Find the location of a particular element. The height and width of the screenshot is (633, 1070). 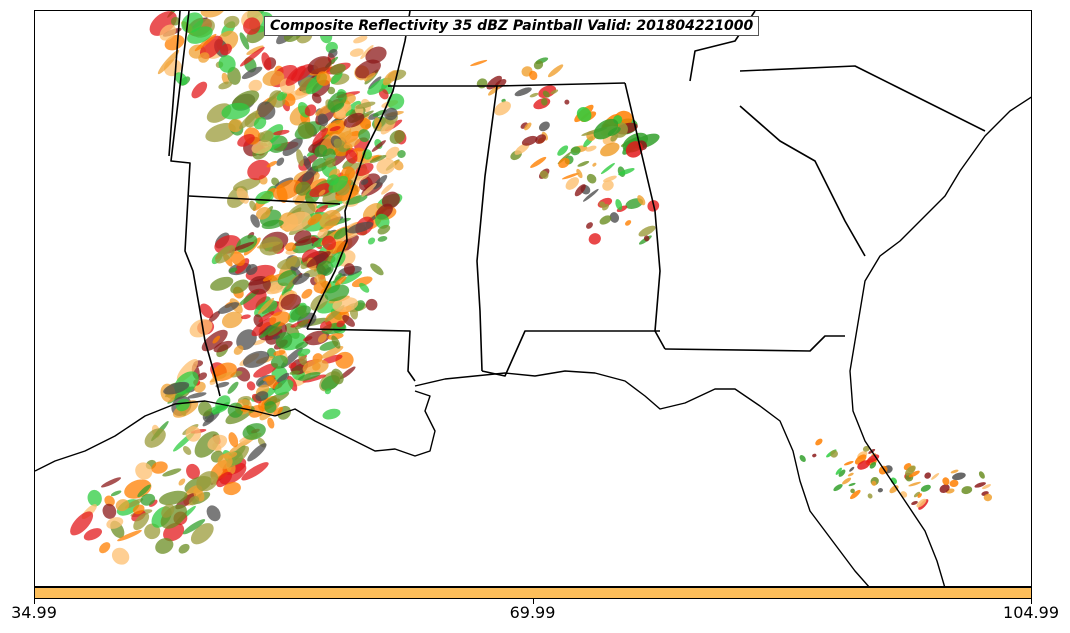

colorbar-tick-label: 69.99 is located at coordinates (532, 612).